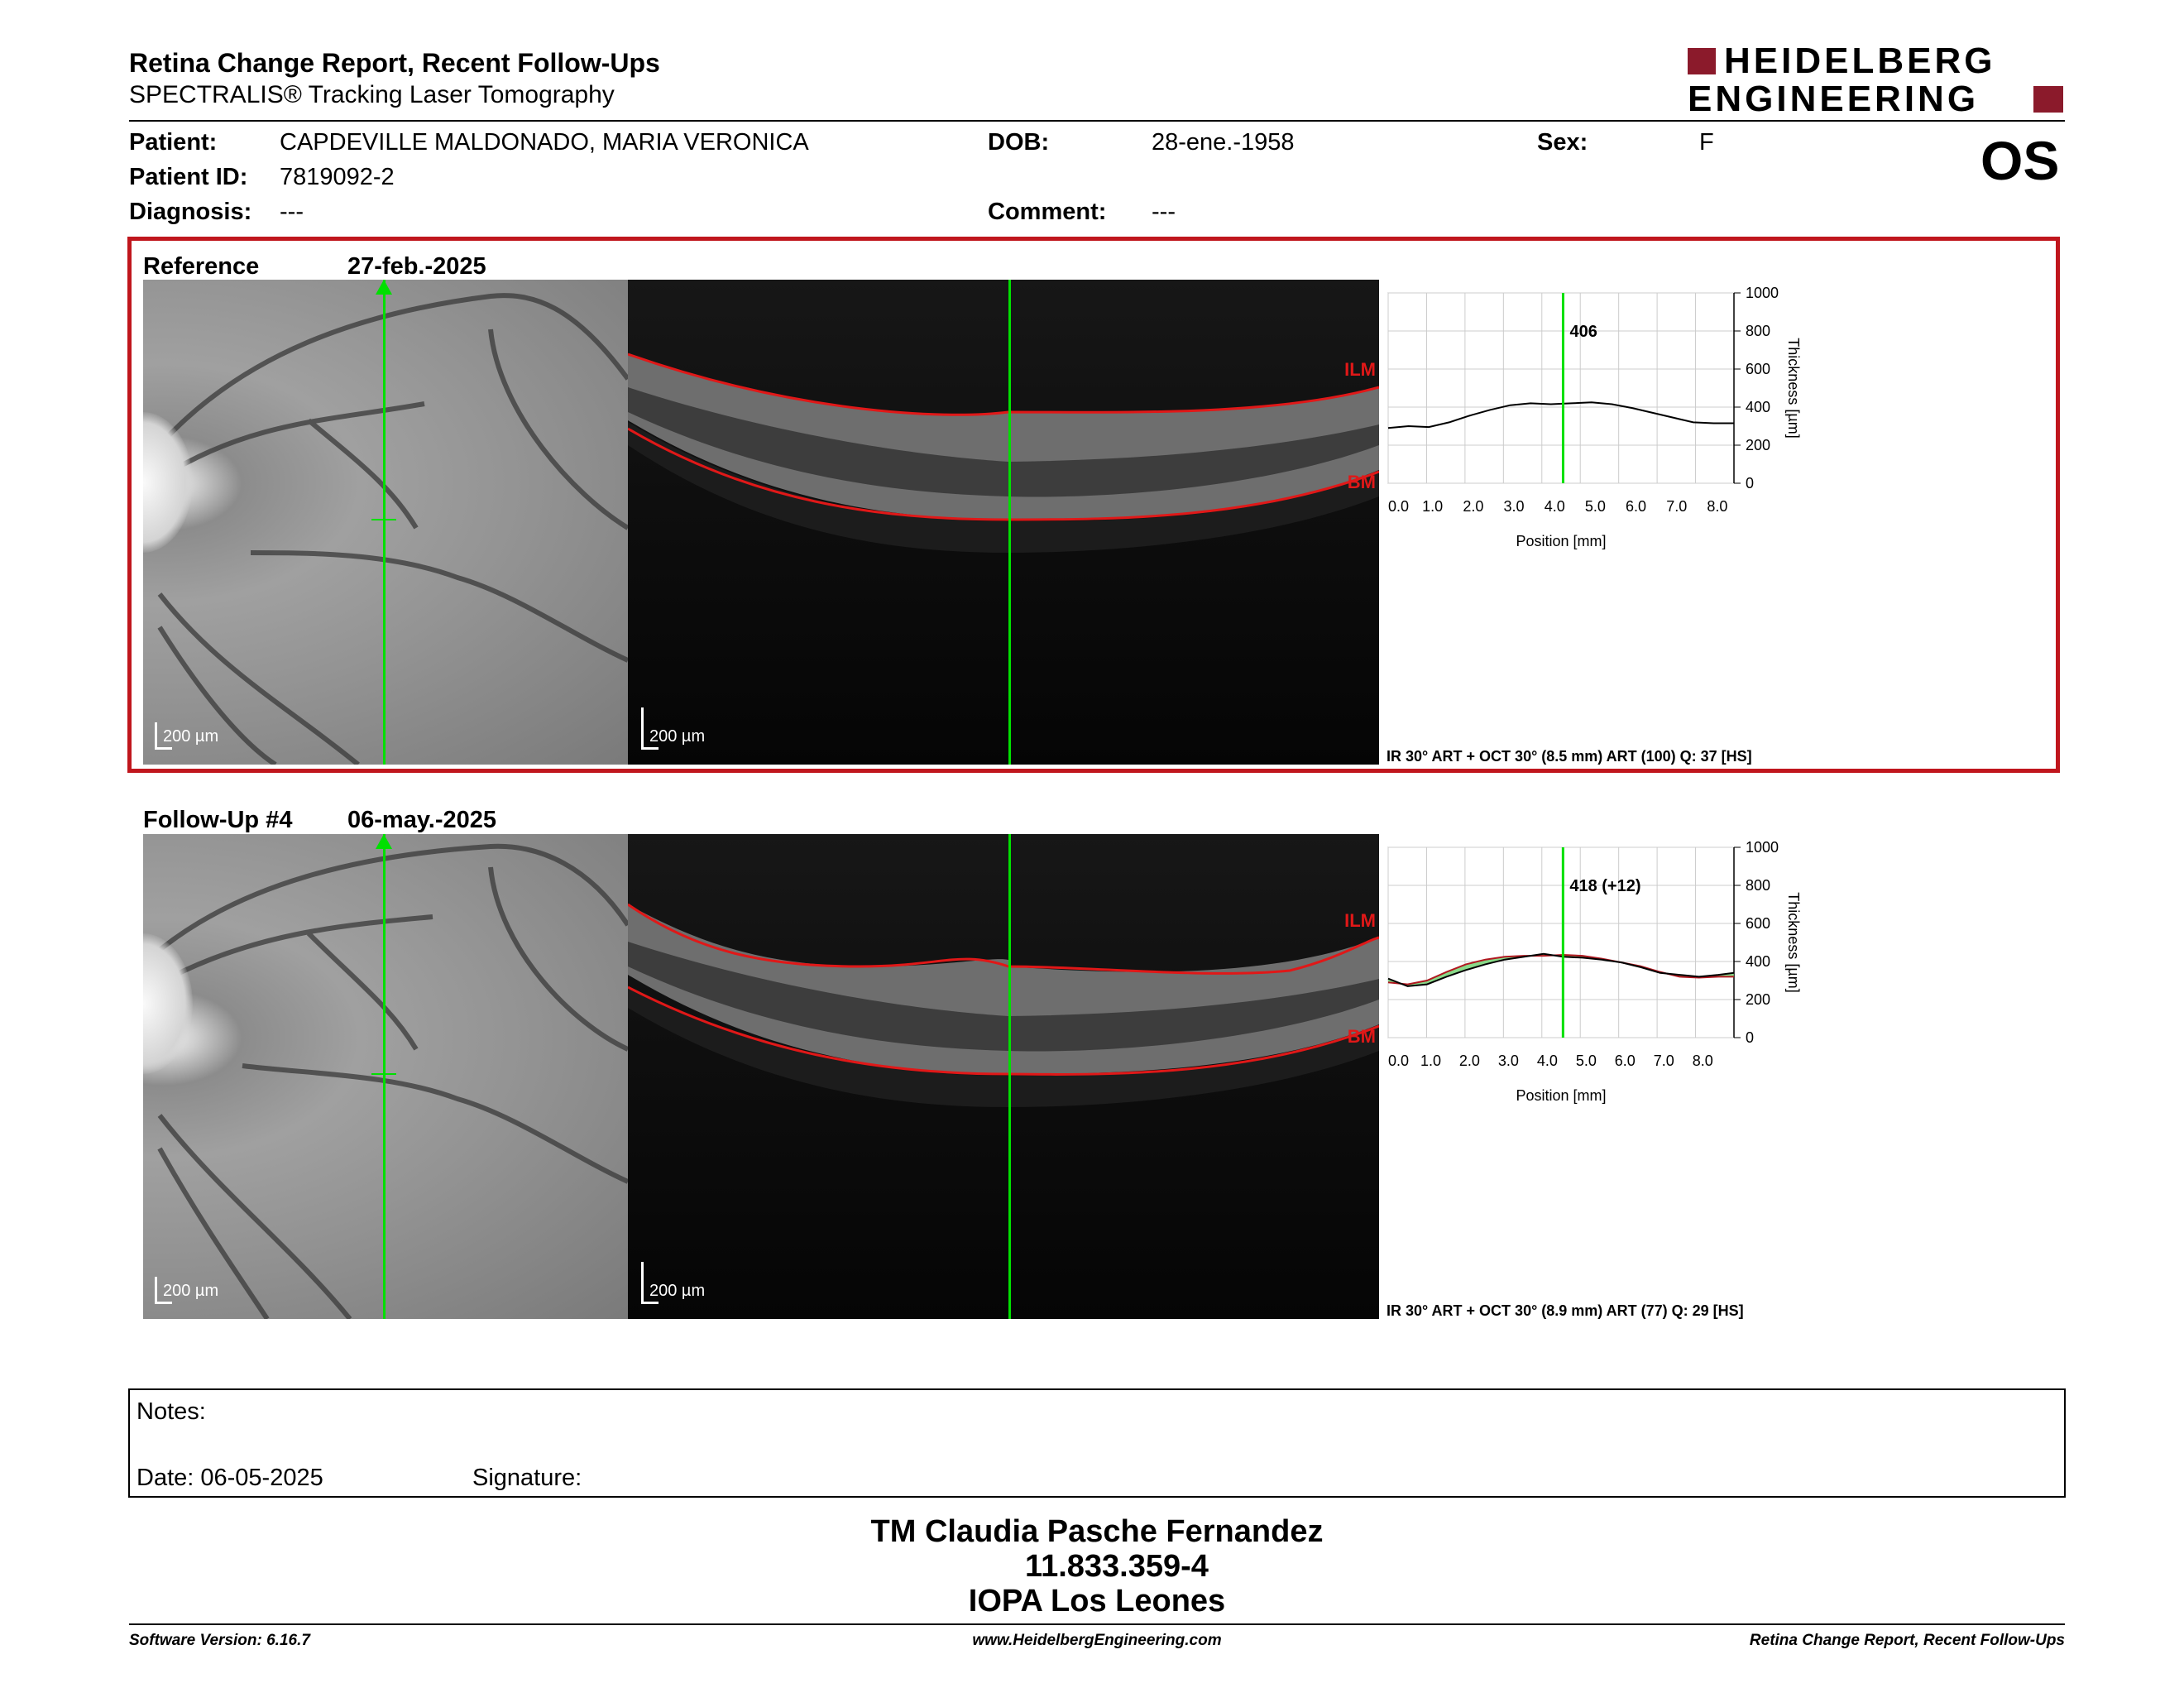 This screenshot has width=2184, height=1688. I want to click on logo-line-2: ENGINEERING, so click(1834, 99).